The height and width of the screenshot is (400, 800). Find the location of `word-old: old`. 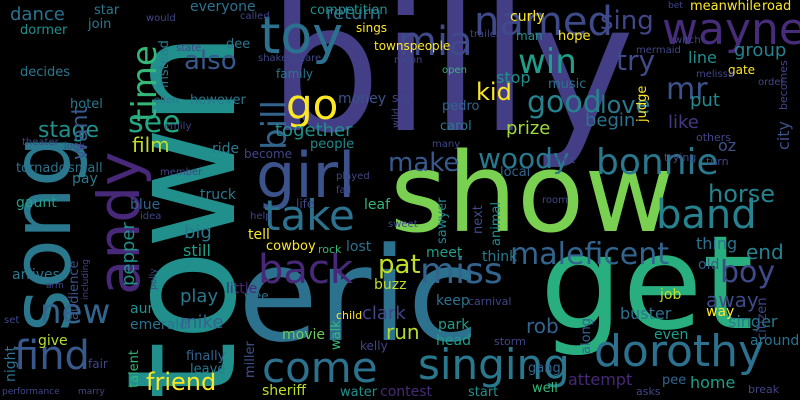

word-old: old is located at coordinates (709, 265).